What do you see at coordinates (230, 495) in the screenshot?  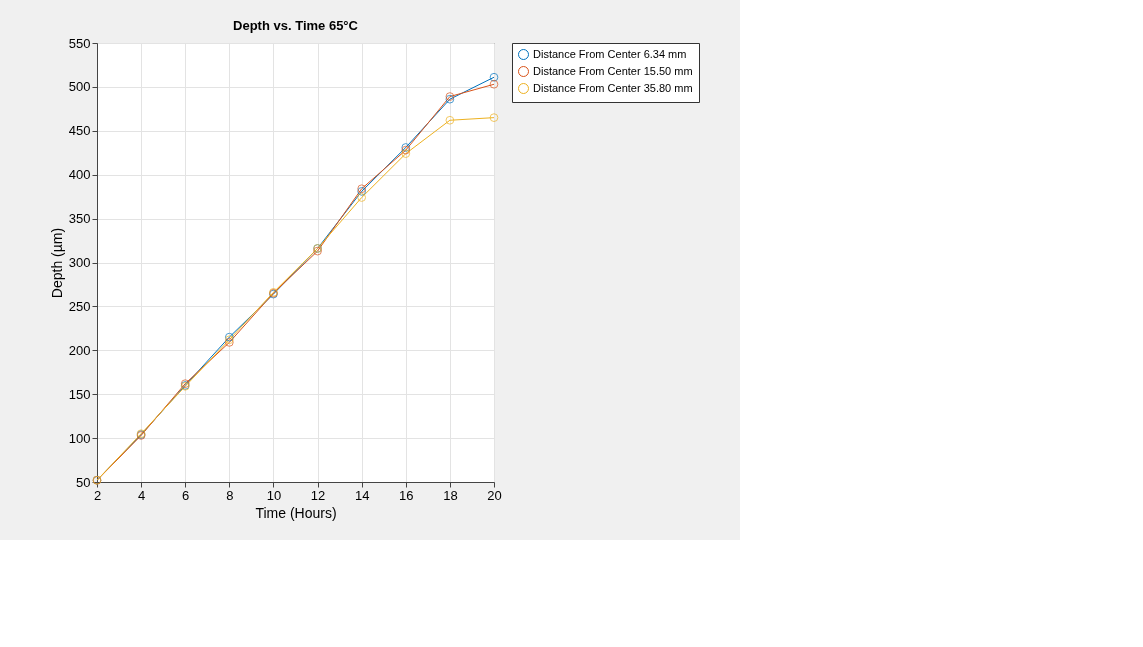 I see `x-tick-label: 8` at bounding box center [230, 495].